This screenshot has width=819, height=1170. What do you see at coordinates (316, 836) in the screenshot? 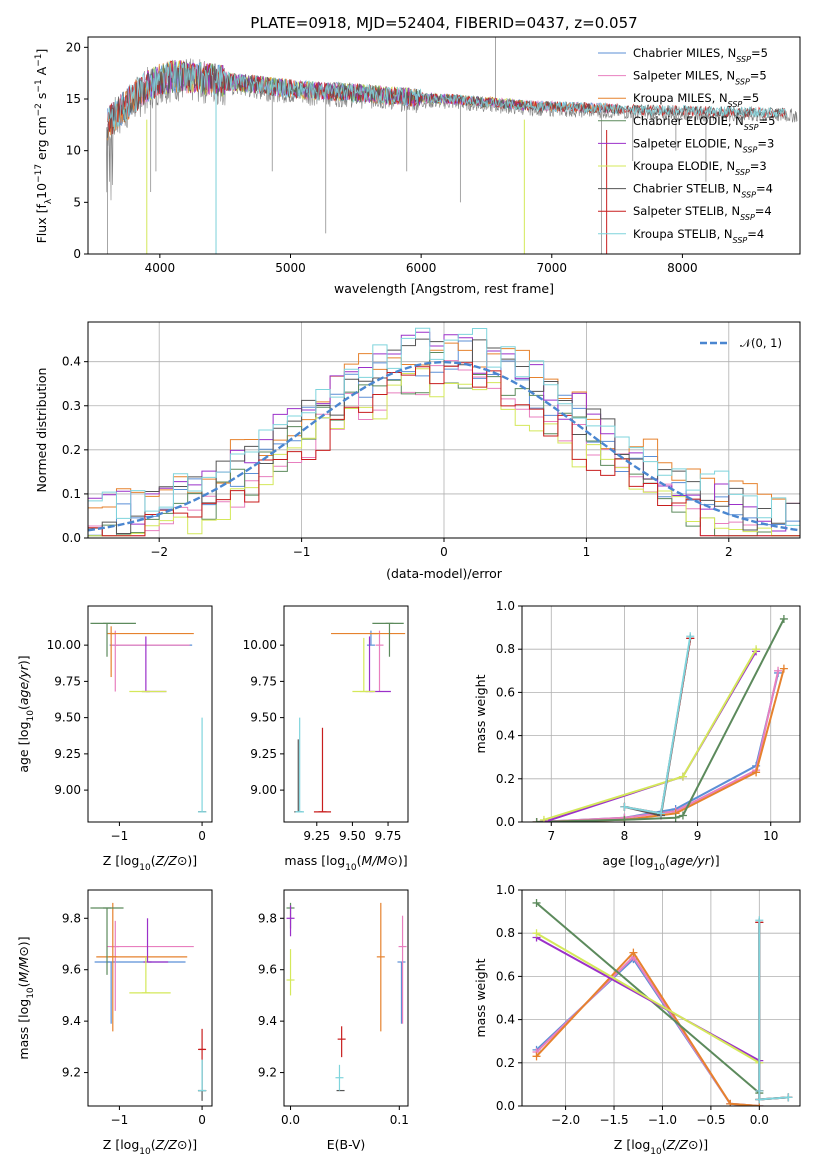
I see `x-tick-label: 9.25` at bounding box center [316, 836].